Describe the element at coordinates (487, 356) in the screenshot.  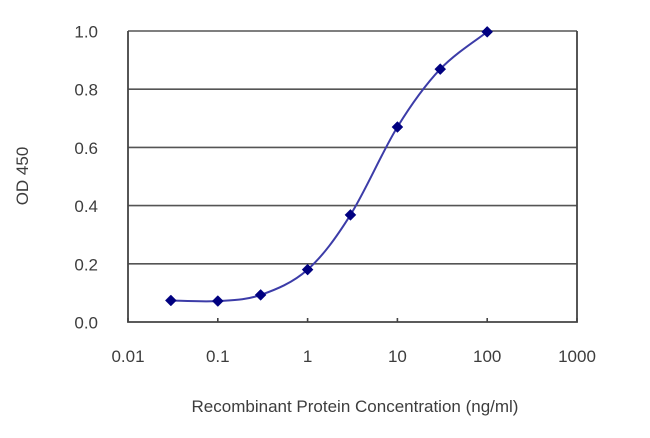
I see `x-tick-label: 100` at that location.